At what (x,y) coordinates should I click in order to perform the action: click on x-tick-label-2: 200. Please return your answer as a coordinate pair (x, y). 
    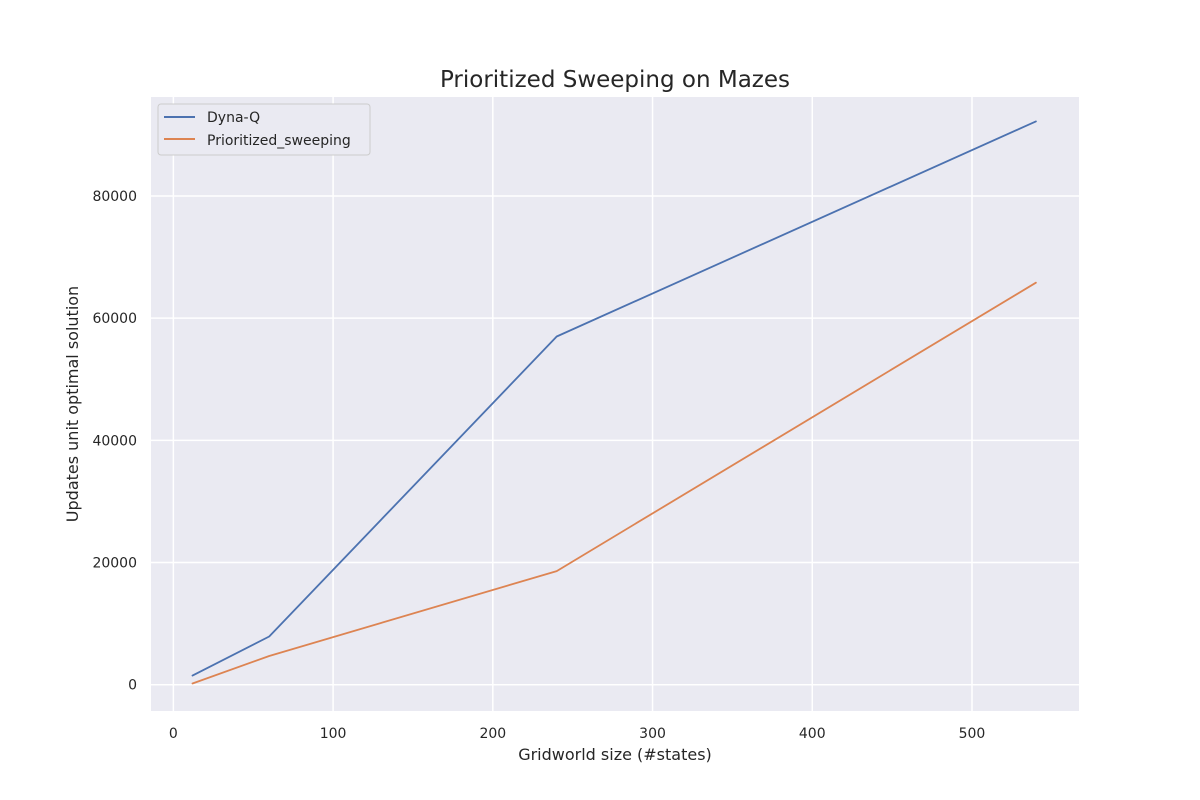
    Looking at the image, I should click on (492, 734).